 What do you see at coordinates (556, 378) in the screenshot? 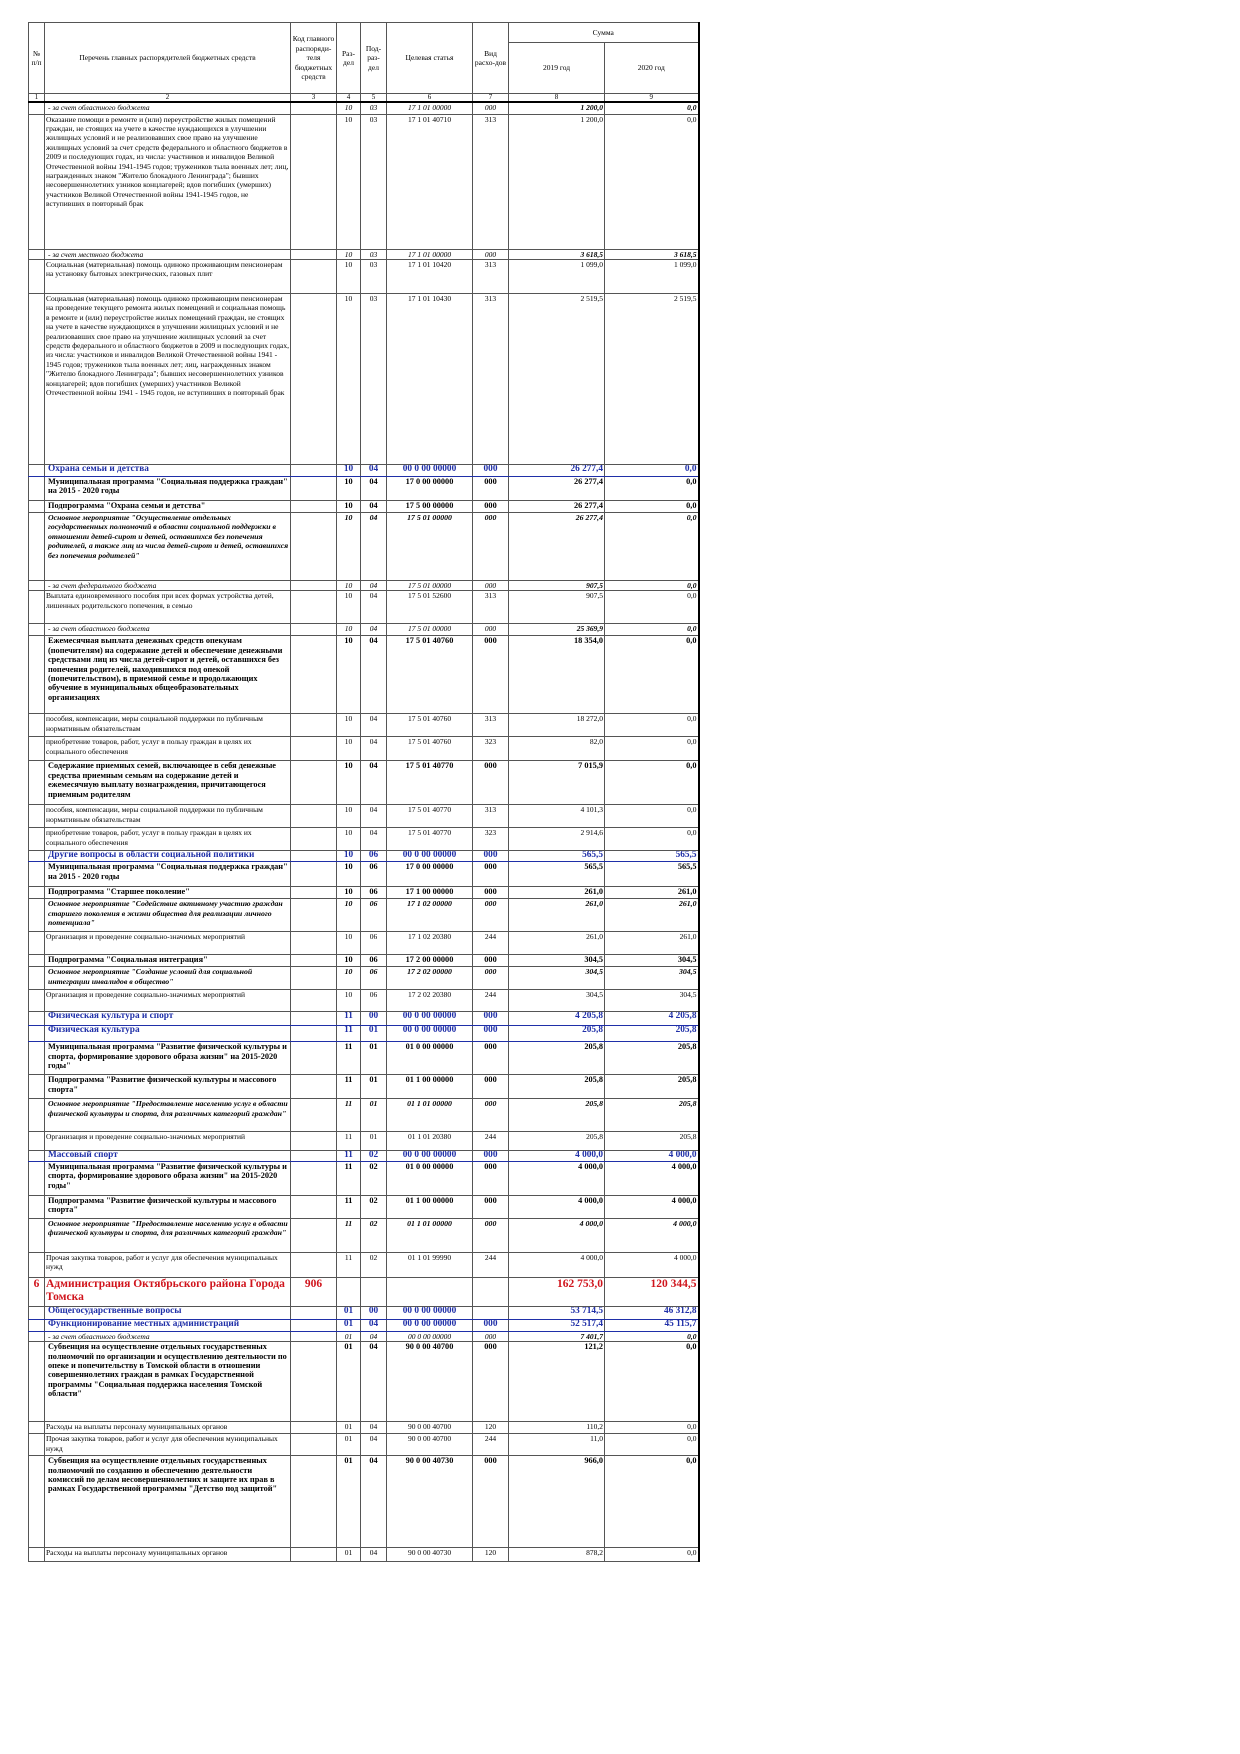
I see `sum-2019: 2 519,5` at bounding box center [556, 378].